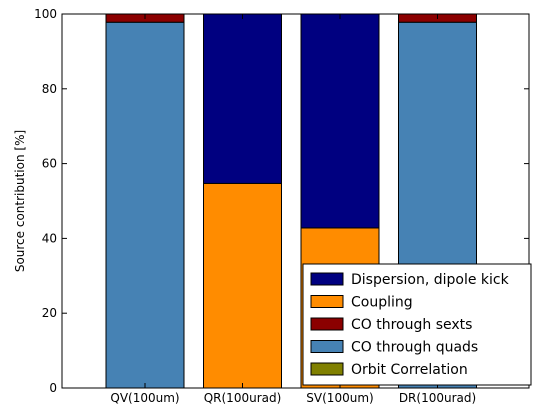 This screenshot has width=542, height=408. What do you see at coordinates (327, 279) in the screenshot?
I see `legend-swatch-dispersion-dipole-kick` at bounding box center [327, 279].